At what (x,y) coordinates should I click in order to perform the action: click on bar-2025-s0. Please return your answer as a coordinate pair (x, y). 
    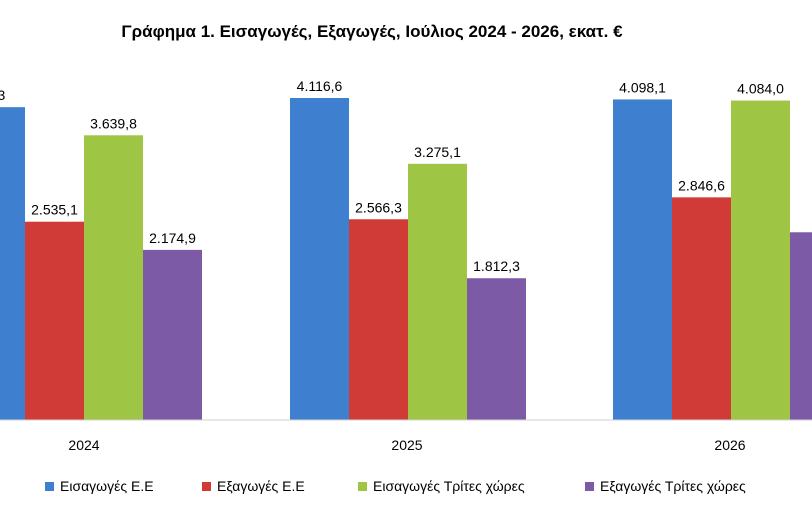
    Looking at the image, I should click on (319, 259).